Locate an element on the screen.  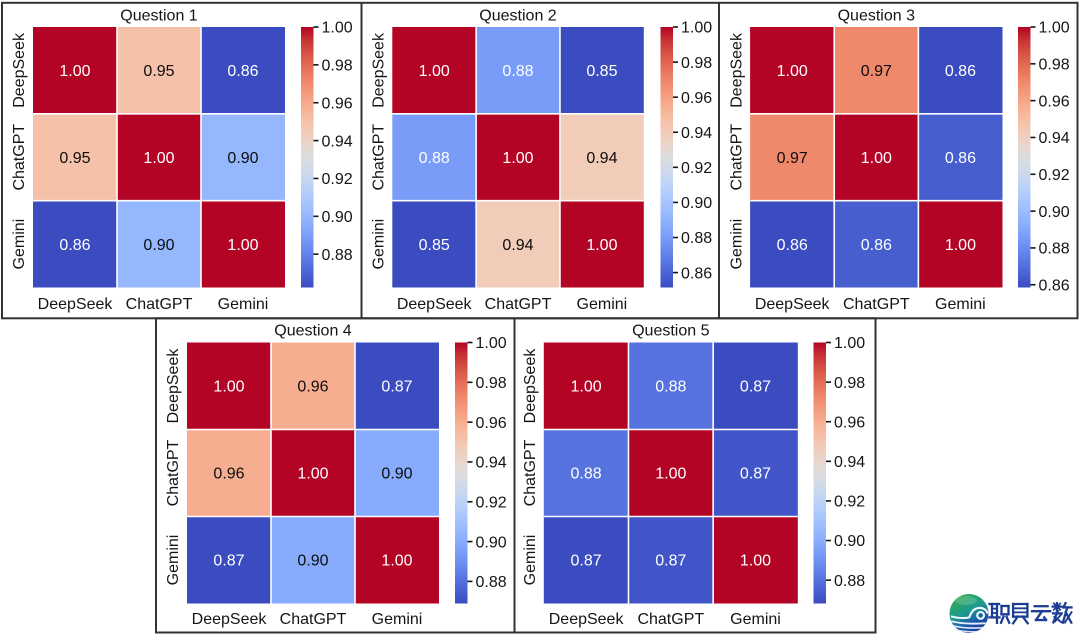
svg-text: Question 3 is located at coordinates (876, 15).